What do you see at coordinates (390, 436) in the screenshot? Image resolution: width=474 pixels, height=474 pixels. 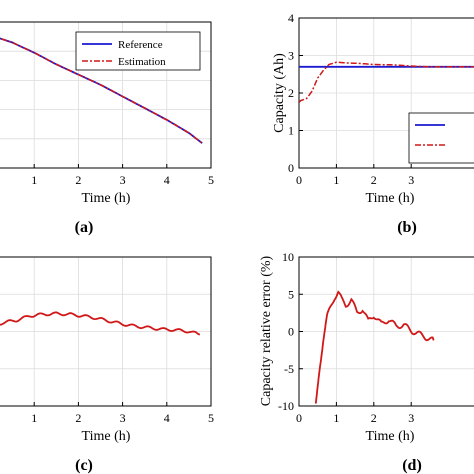 I see `panel-d-xlabel: Time (h)` at bounding box center [390, 436].